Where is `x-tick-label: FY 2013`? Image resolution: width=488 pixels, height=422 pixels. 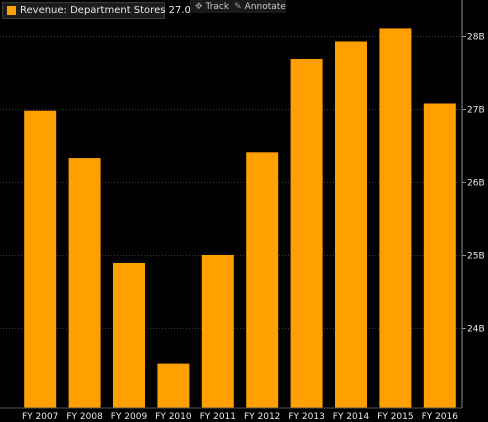
x-tick-label: FY 2013 is located at coordinates (306, 417).